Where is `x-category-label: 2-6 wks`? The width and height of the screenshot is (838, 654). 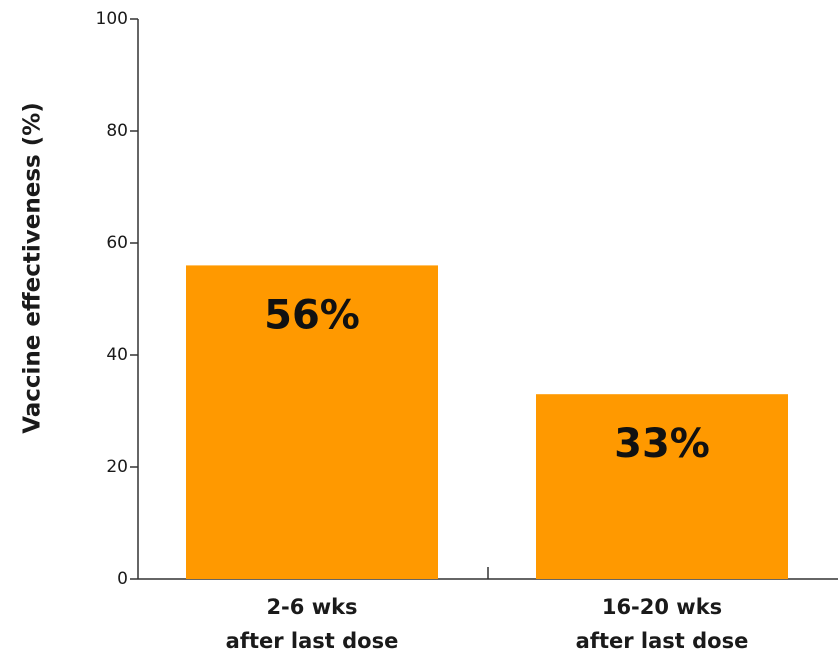
x-category-label: 2-6 wks is located at coordinates (311, 607).